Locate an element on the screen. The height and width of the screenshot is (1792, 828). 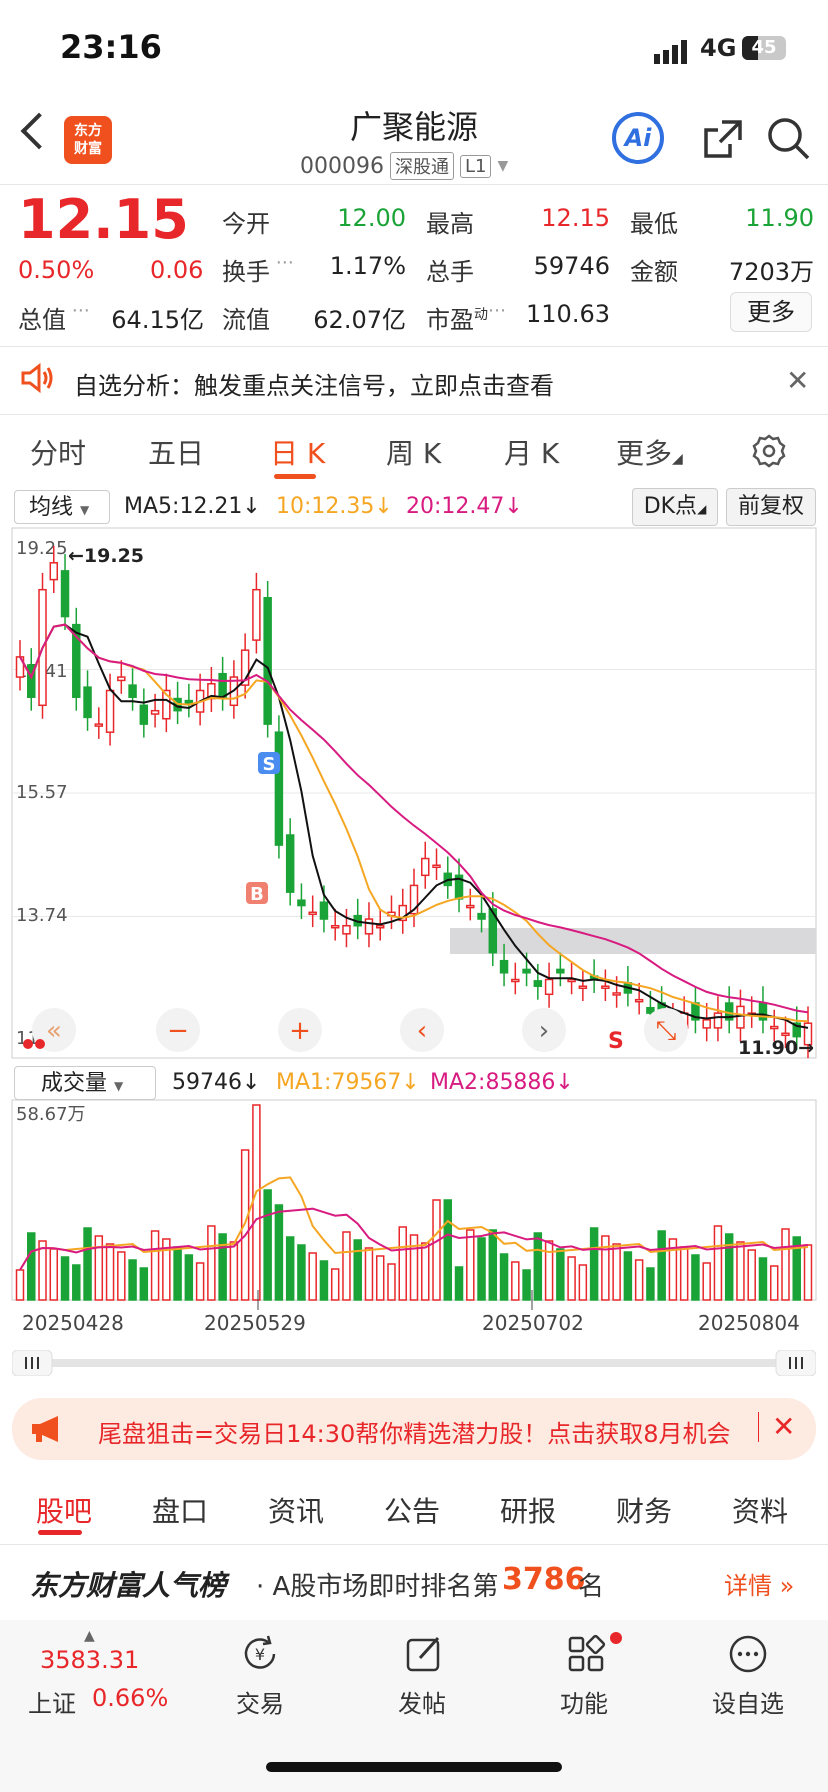
nav-watchlist: 设自选 is located at coordinates (748, 1704).